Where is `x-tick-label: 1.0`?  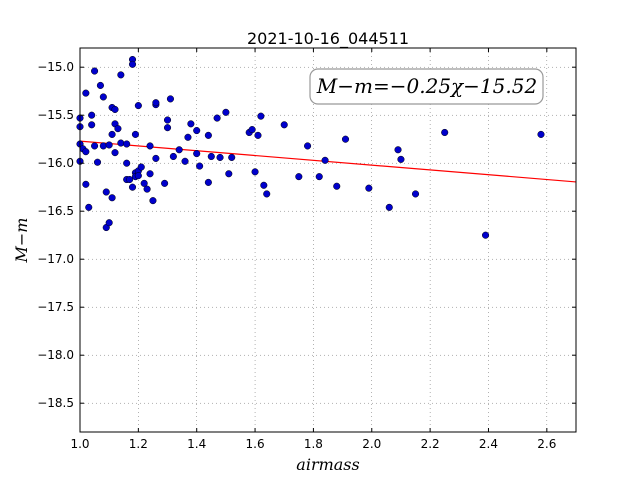
x-tick-label: 1.0 is located at coordinates (79, 444).